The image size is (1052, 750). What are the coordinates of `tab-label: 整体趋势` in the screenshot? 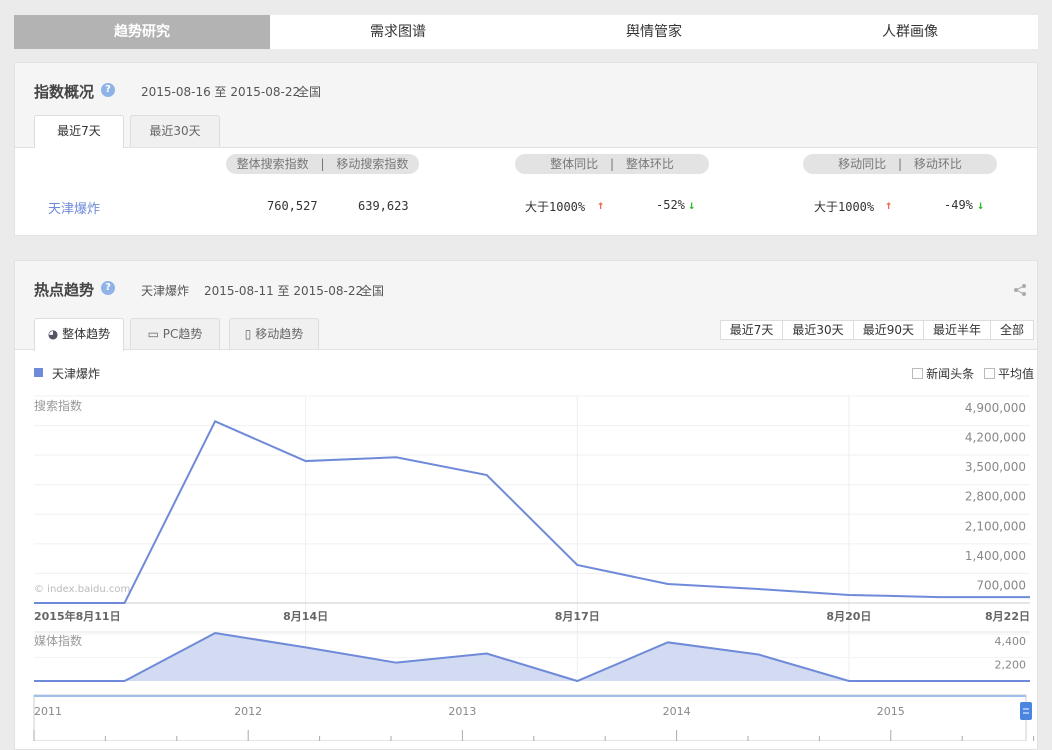 It's located at (86, 334).